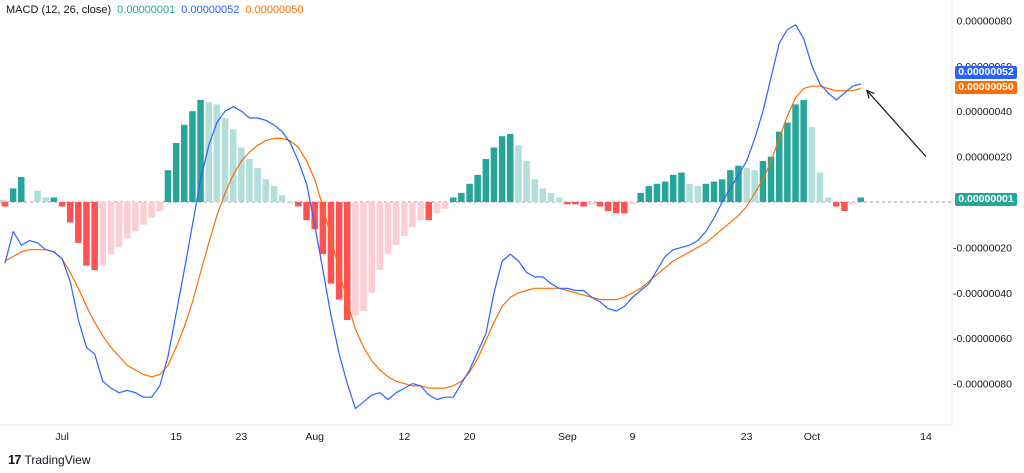  What do you see at coordinates (986, 72) in the screenshot?
I see `macd-price-badge: 0.00000052` at bounding box center [986, 72].